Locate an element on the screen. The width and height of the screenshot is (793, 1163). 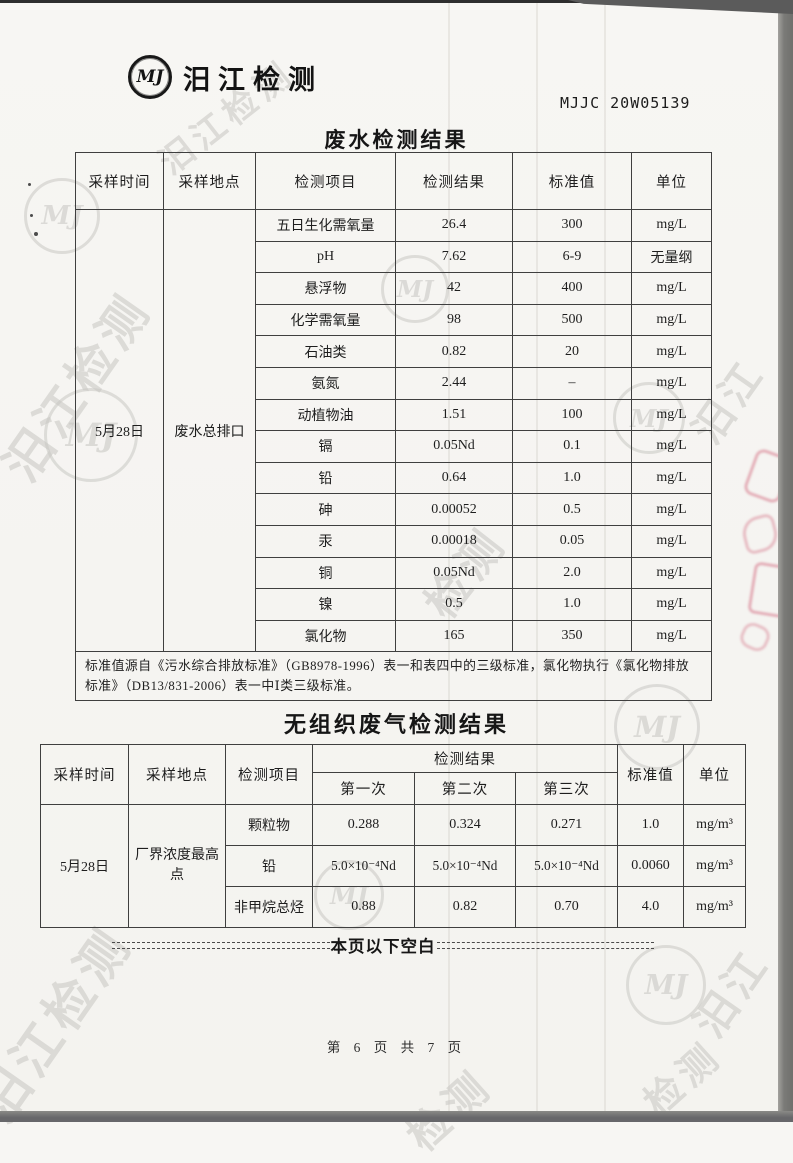
result-cell: 0.88 is located at coordinates (363, 907).